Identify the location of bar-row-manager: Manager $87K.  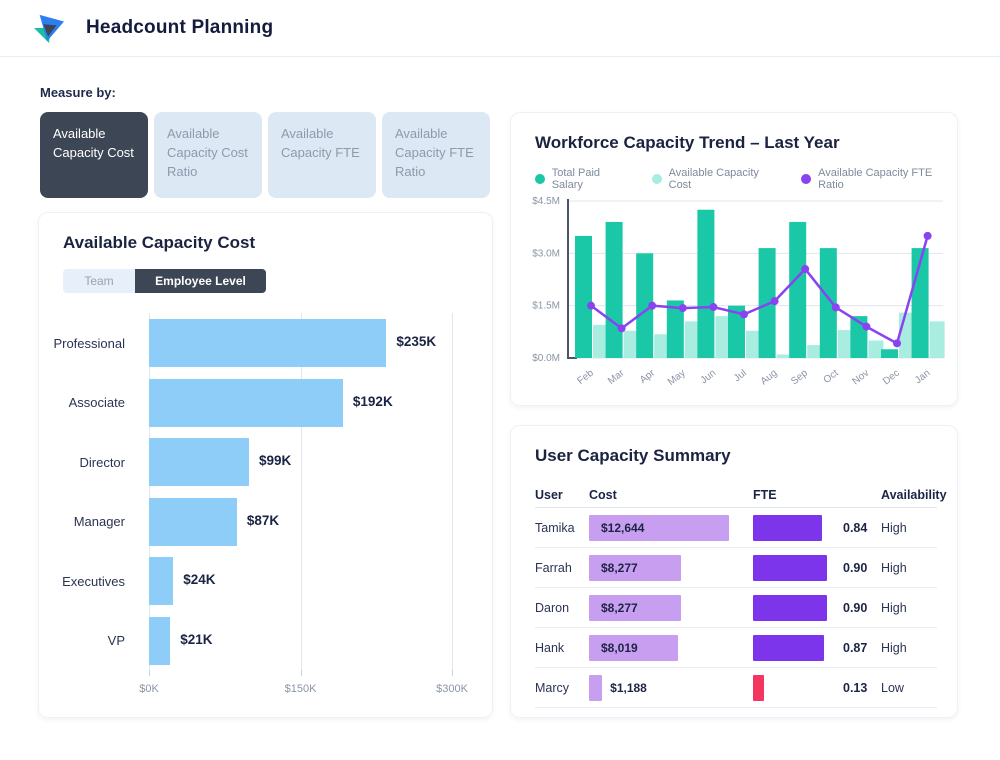
(266, 521).